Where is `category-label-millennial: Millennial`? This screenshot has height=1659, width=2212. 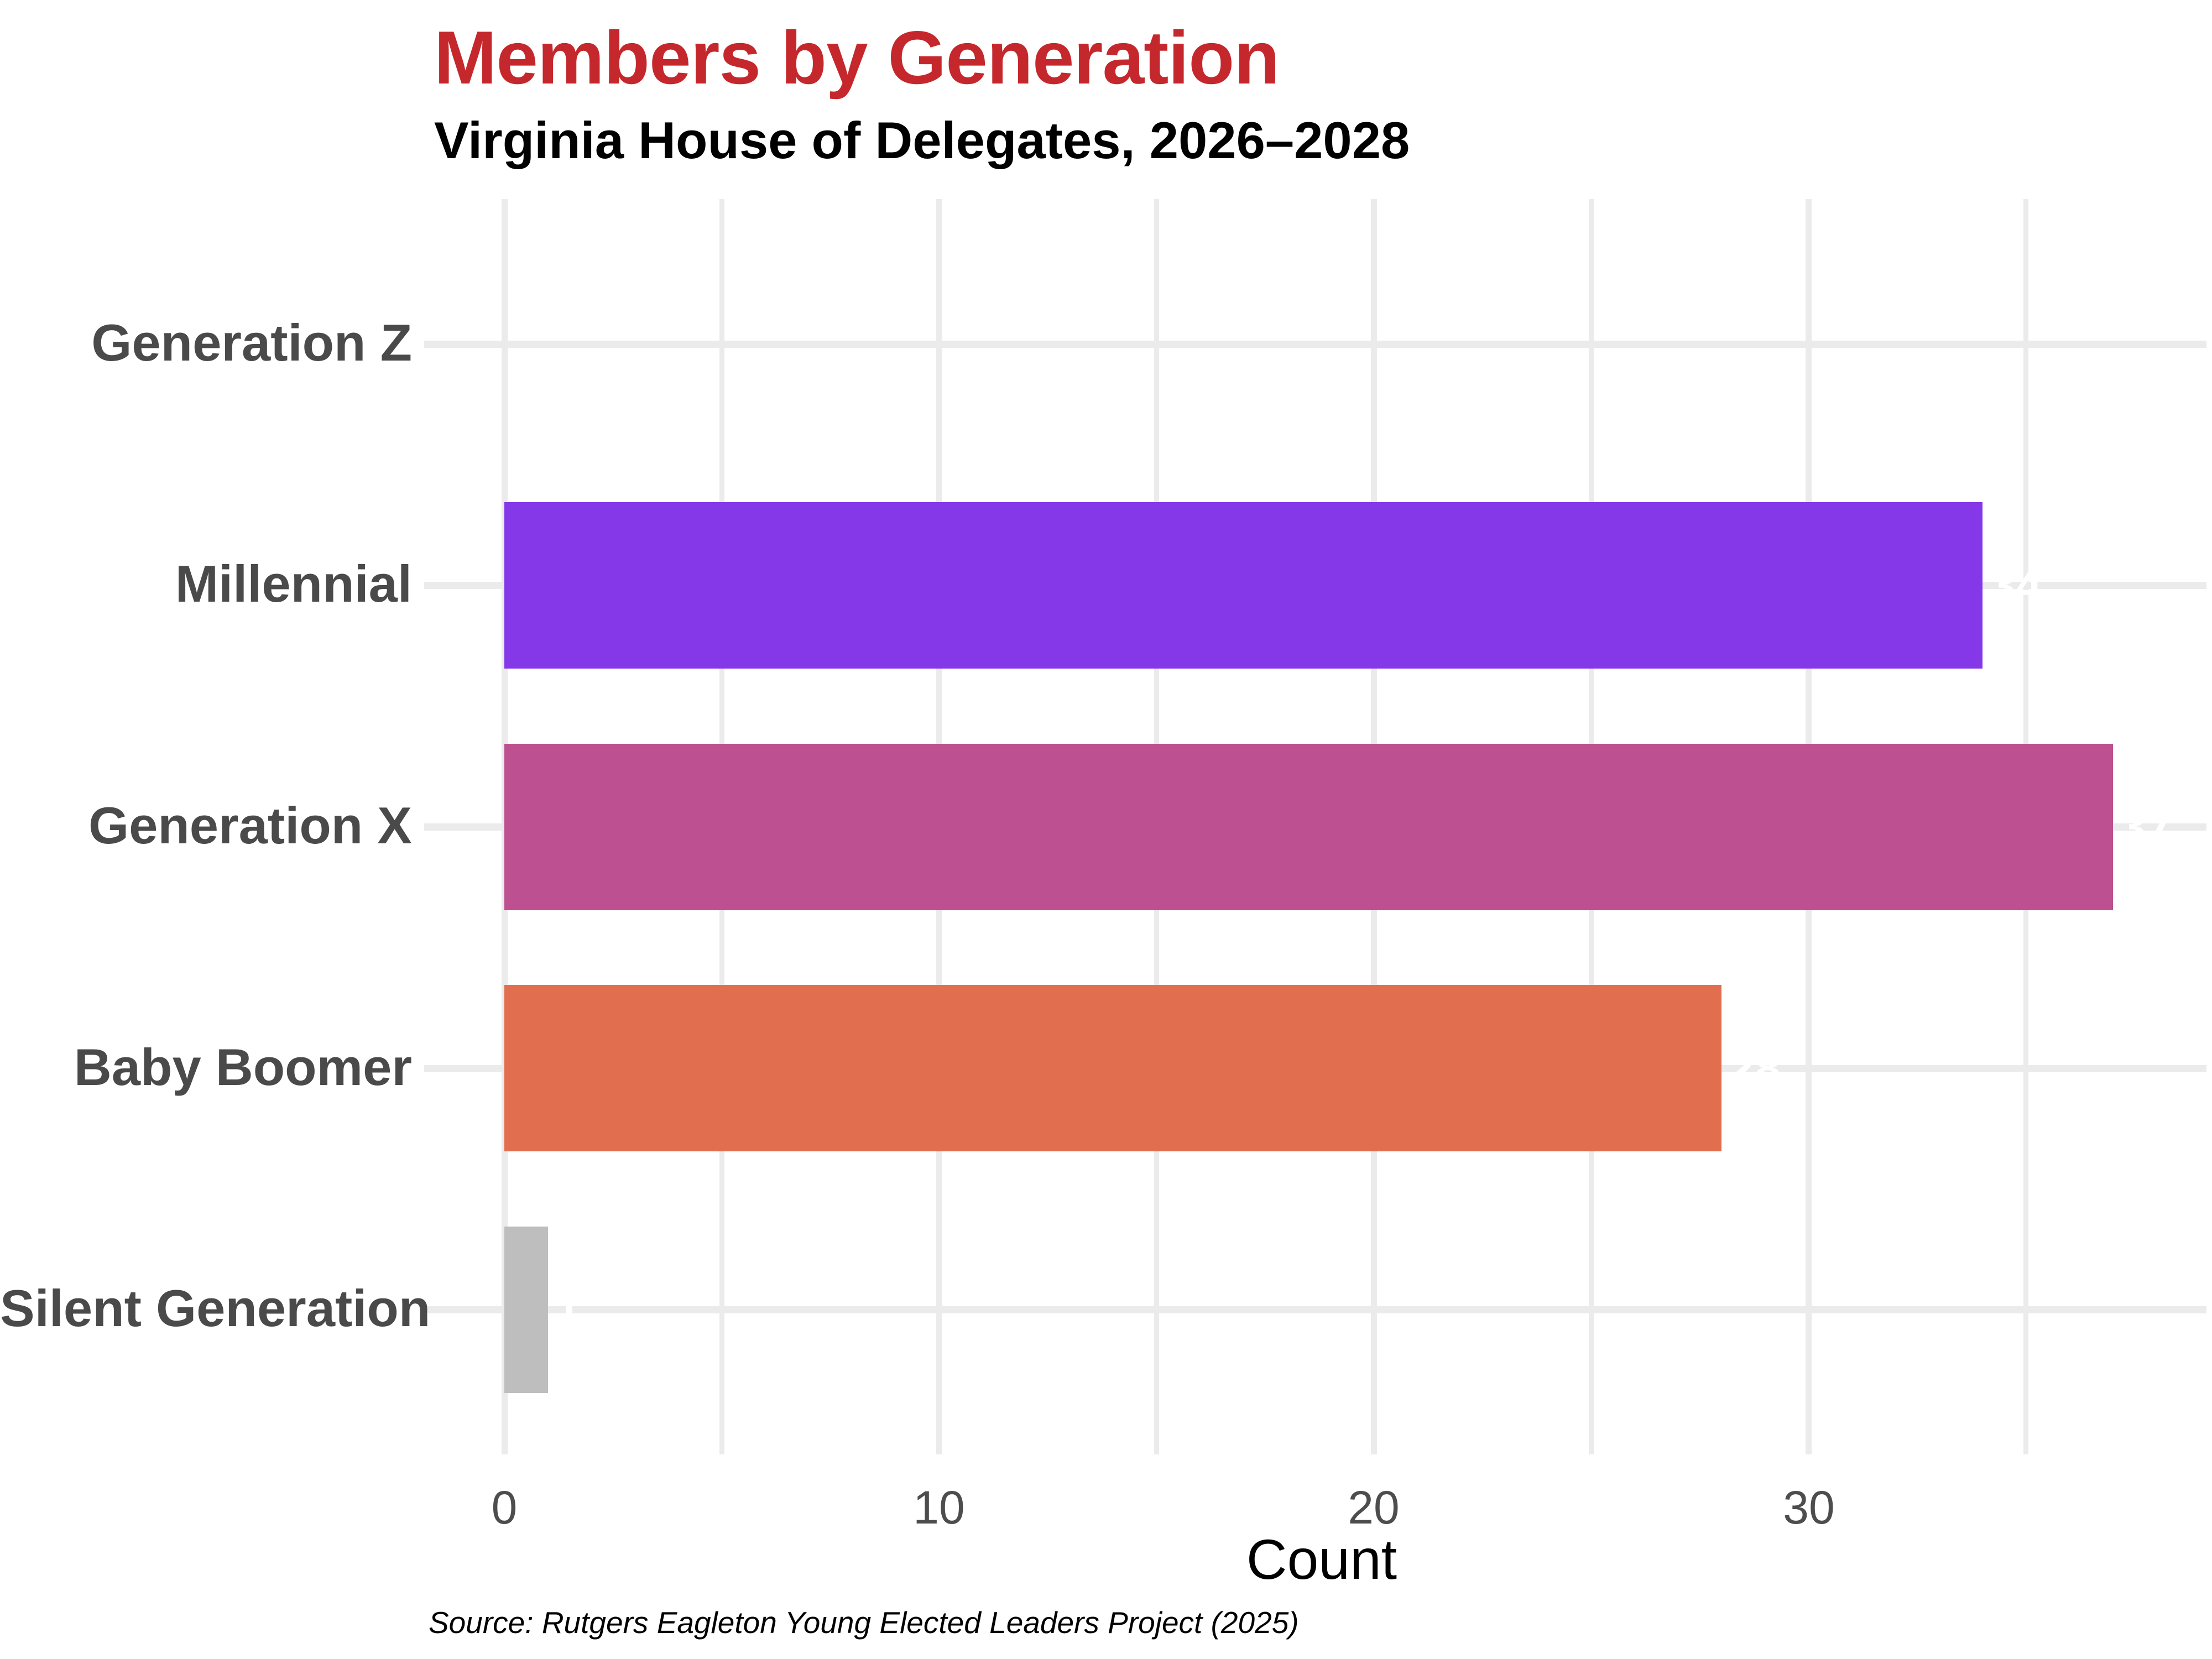
category-label-millennial: Millennial is located at coordinates (294, 584).